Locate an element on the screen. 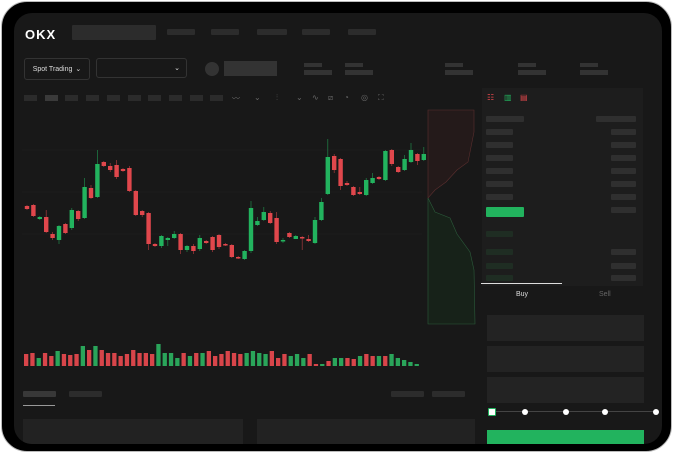 This screenshot has width=673, height=453. slider-track is located at coordinates (574, 411).